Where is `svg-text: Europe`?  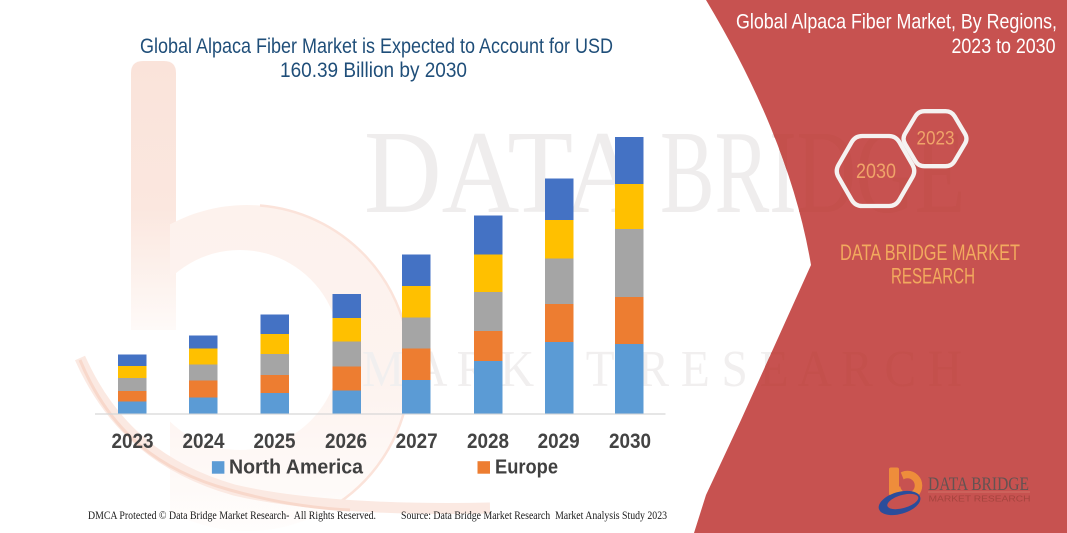 svg-text: Europe is located at coordinates (526, 468).